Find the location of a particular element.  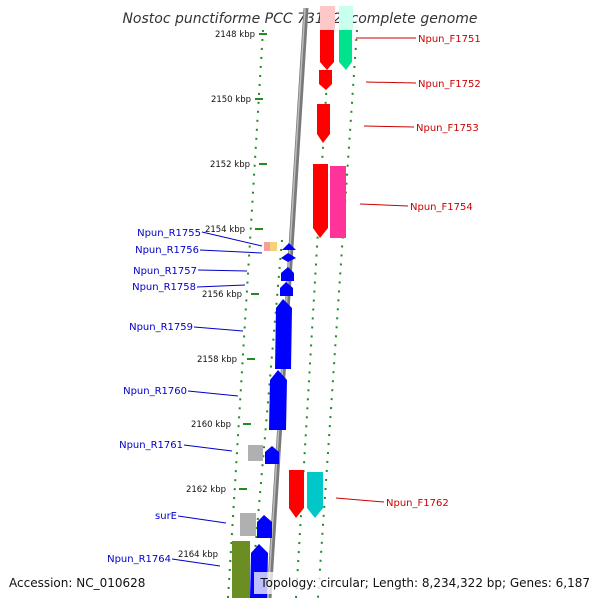

gene-arrow-R1759 is located at coordinates (283, 334).